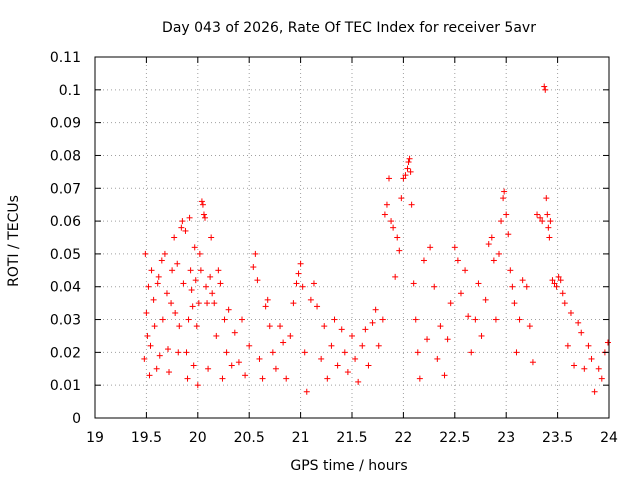 This screenshot has width=640, height=480. Describe the element at coordinates (65, 321) in the screenshot. I see `y-tick-label: 0.03` at that location.